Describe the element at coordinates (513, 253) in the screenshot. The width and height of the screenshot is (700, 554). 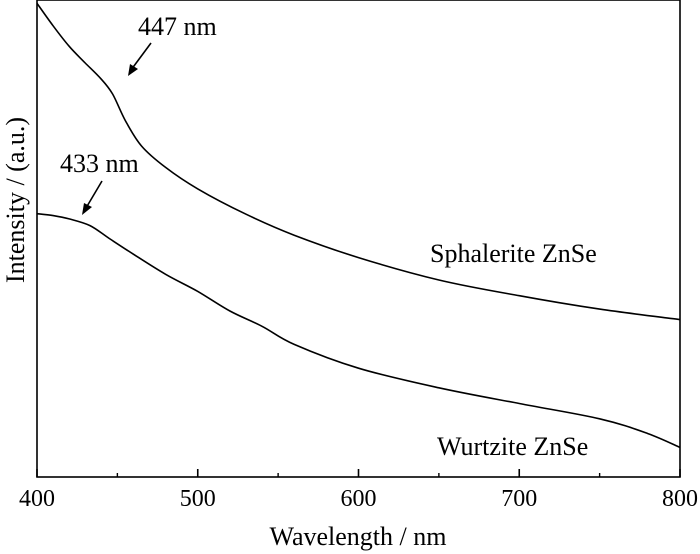
I see `series-label-sphalerite: Sphalerite ZnSe` at that location.